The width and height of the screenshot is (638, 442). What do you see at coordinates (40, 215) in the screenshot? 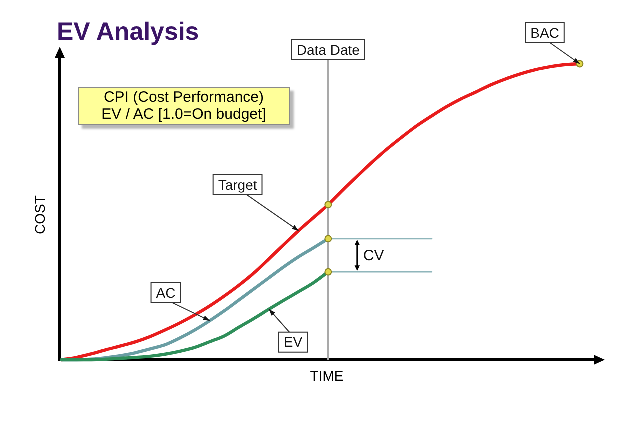
I see `y-axis-title: COST` at bounding box center [40, 215].